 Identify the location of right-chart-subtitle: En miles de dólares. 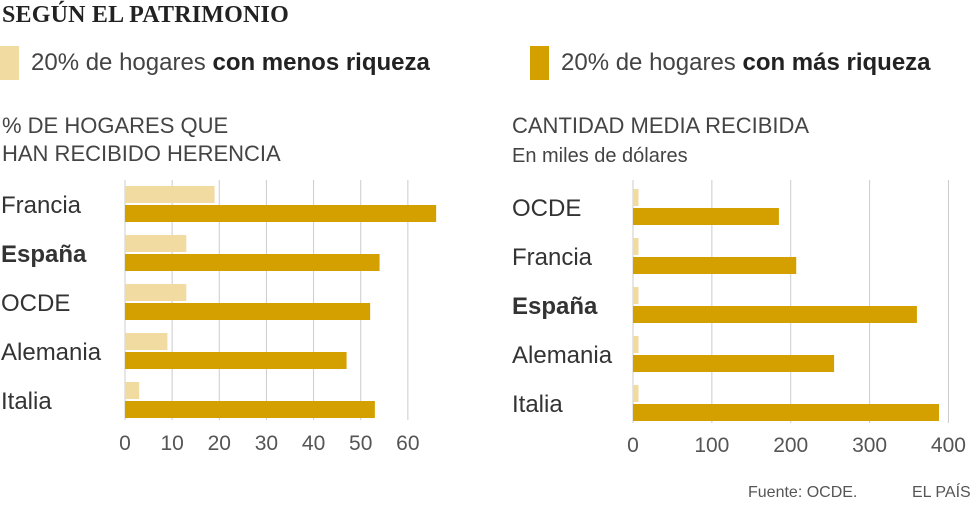
(600, 156).